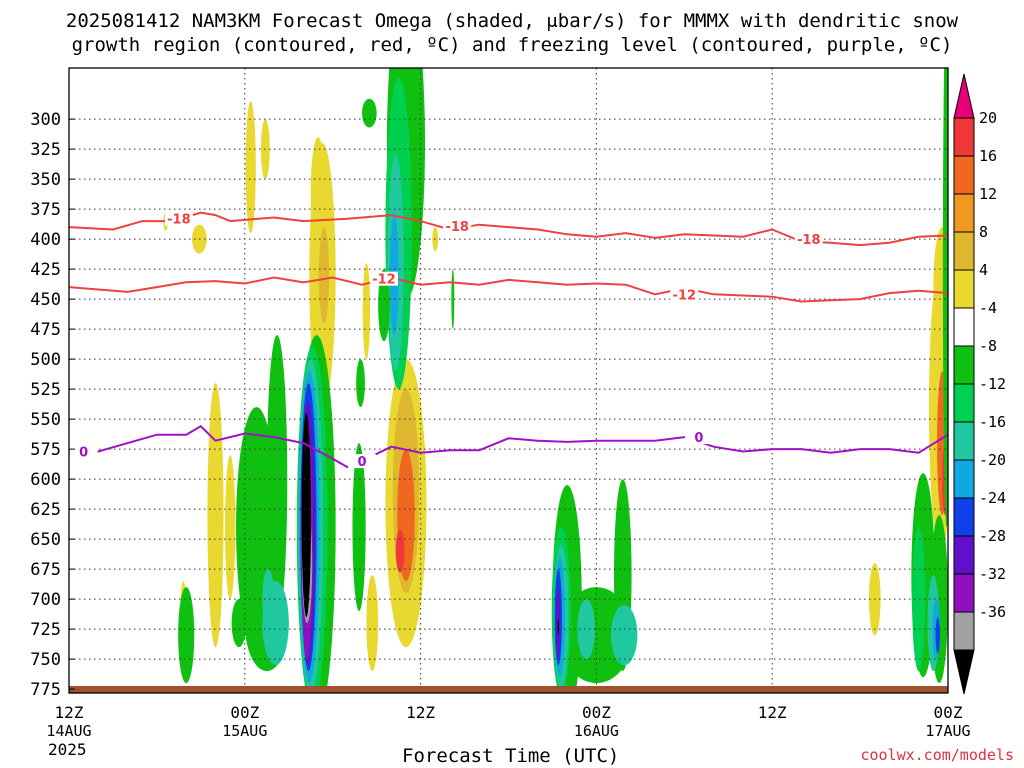  What do you see at coordinates (45, 690) in the screenshot?
I see `y-tick-label: 775` at bounding box center [45, 690].